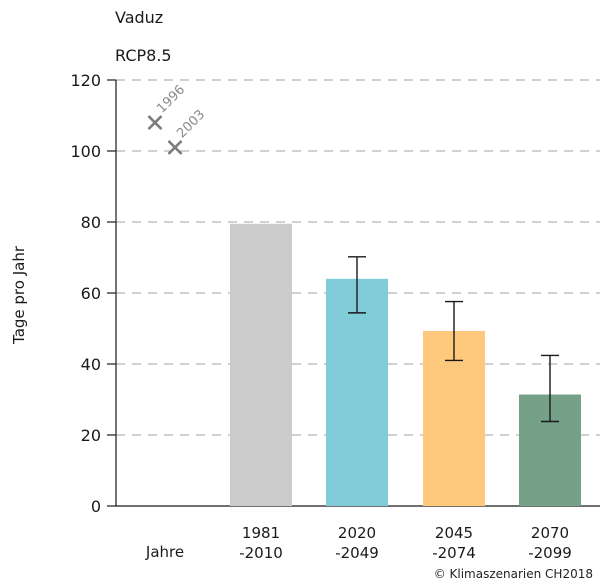 The height and width of the screenshot is (585, 603). I want to click on chart-location-title: Vaduz, so click(139, 17).